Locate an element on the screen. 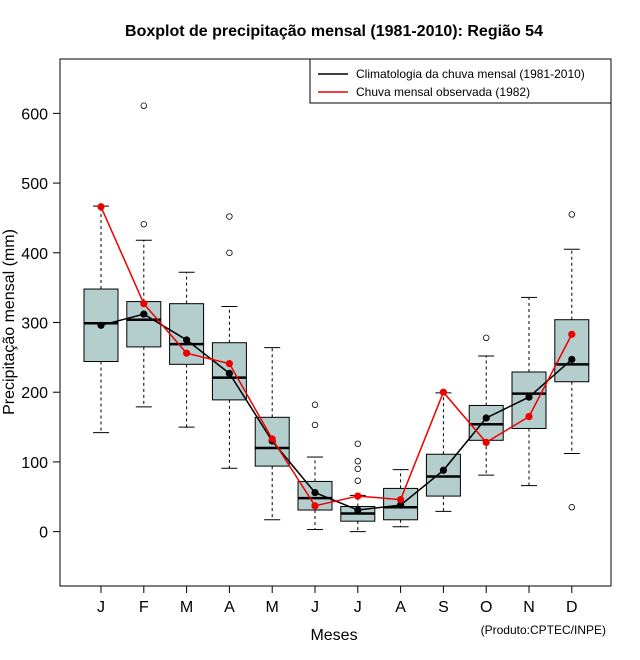  box-F is located at coordinates (144, 324).